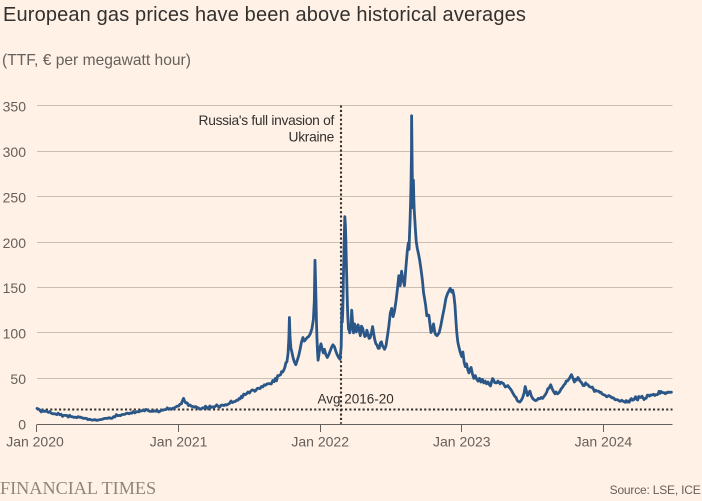 This screenshot has height=501, width=702. Describe the element at coordinates (312, 137) in the screenshot. I see `svg-text: Ukraine` at that location.